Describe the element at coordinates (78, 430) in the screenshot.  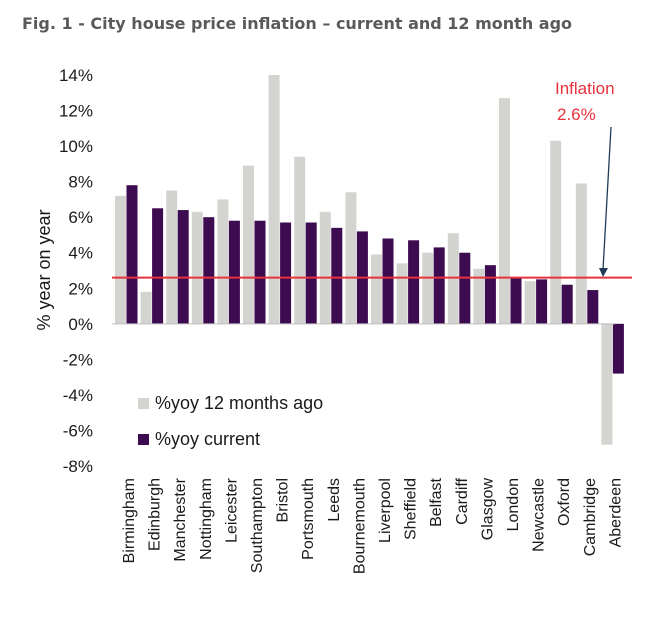
I see `y-tick-label: -6%` at that location.